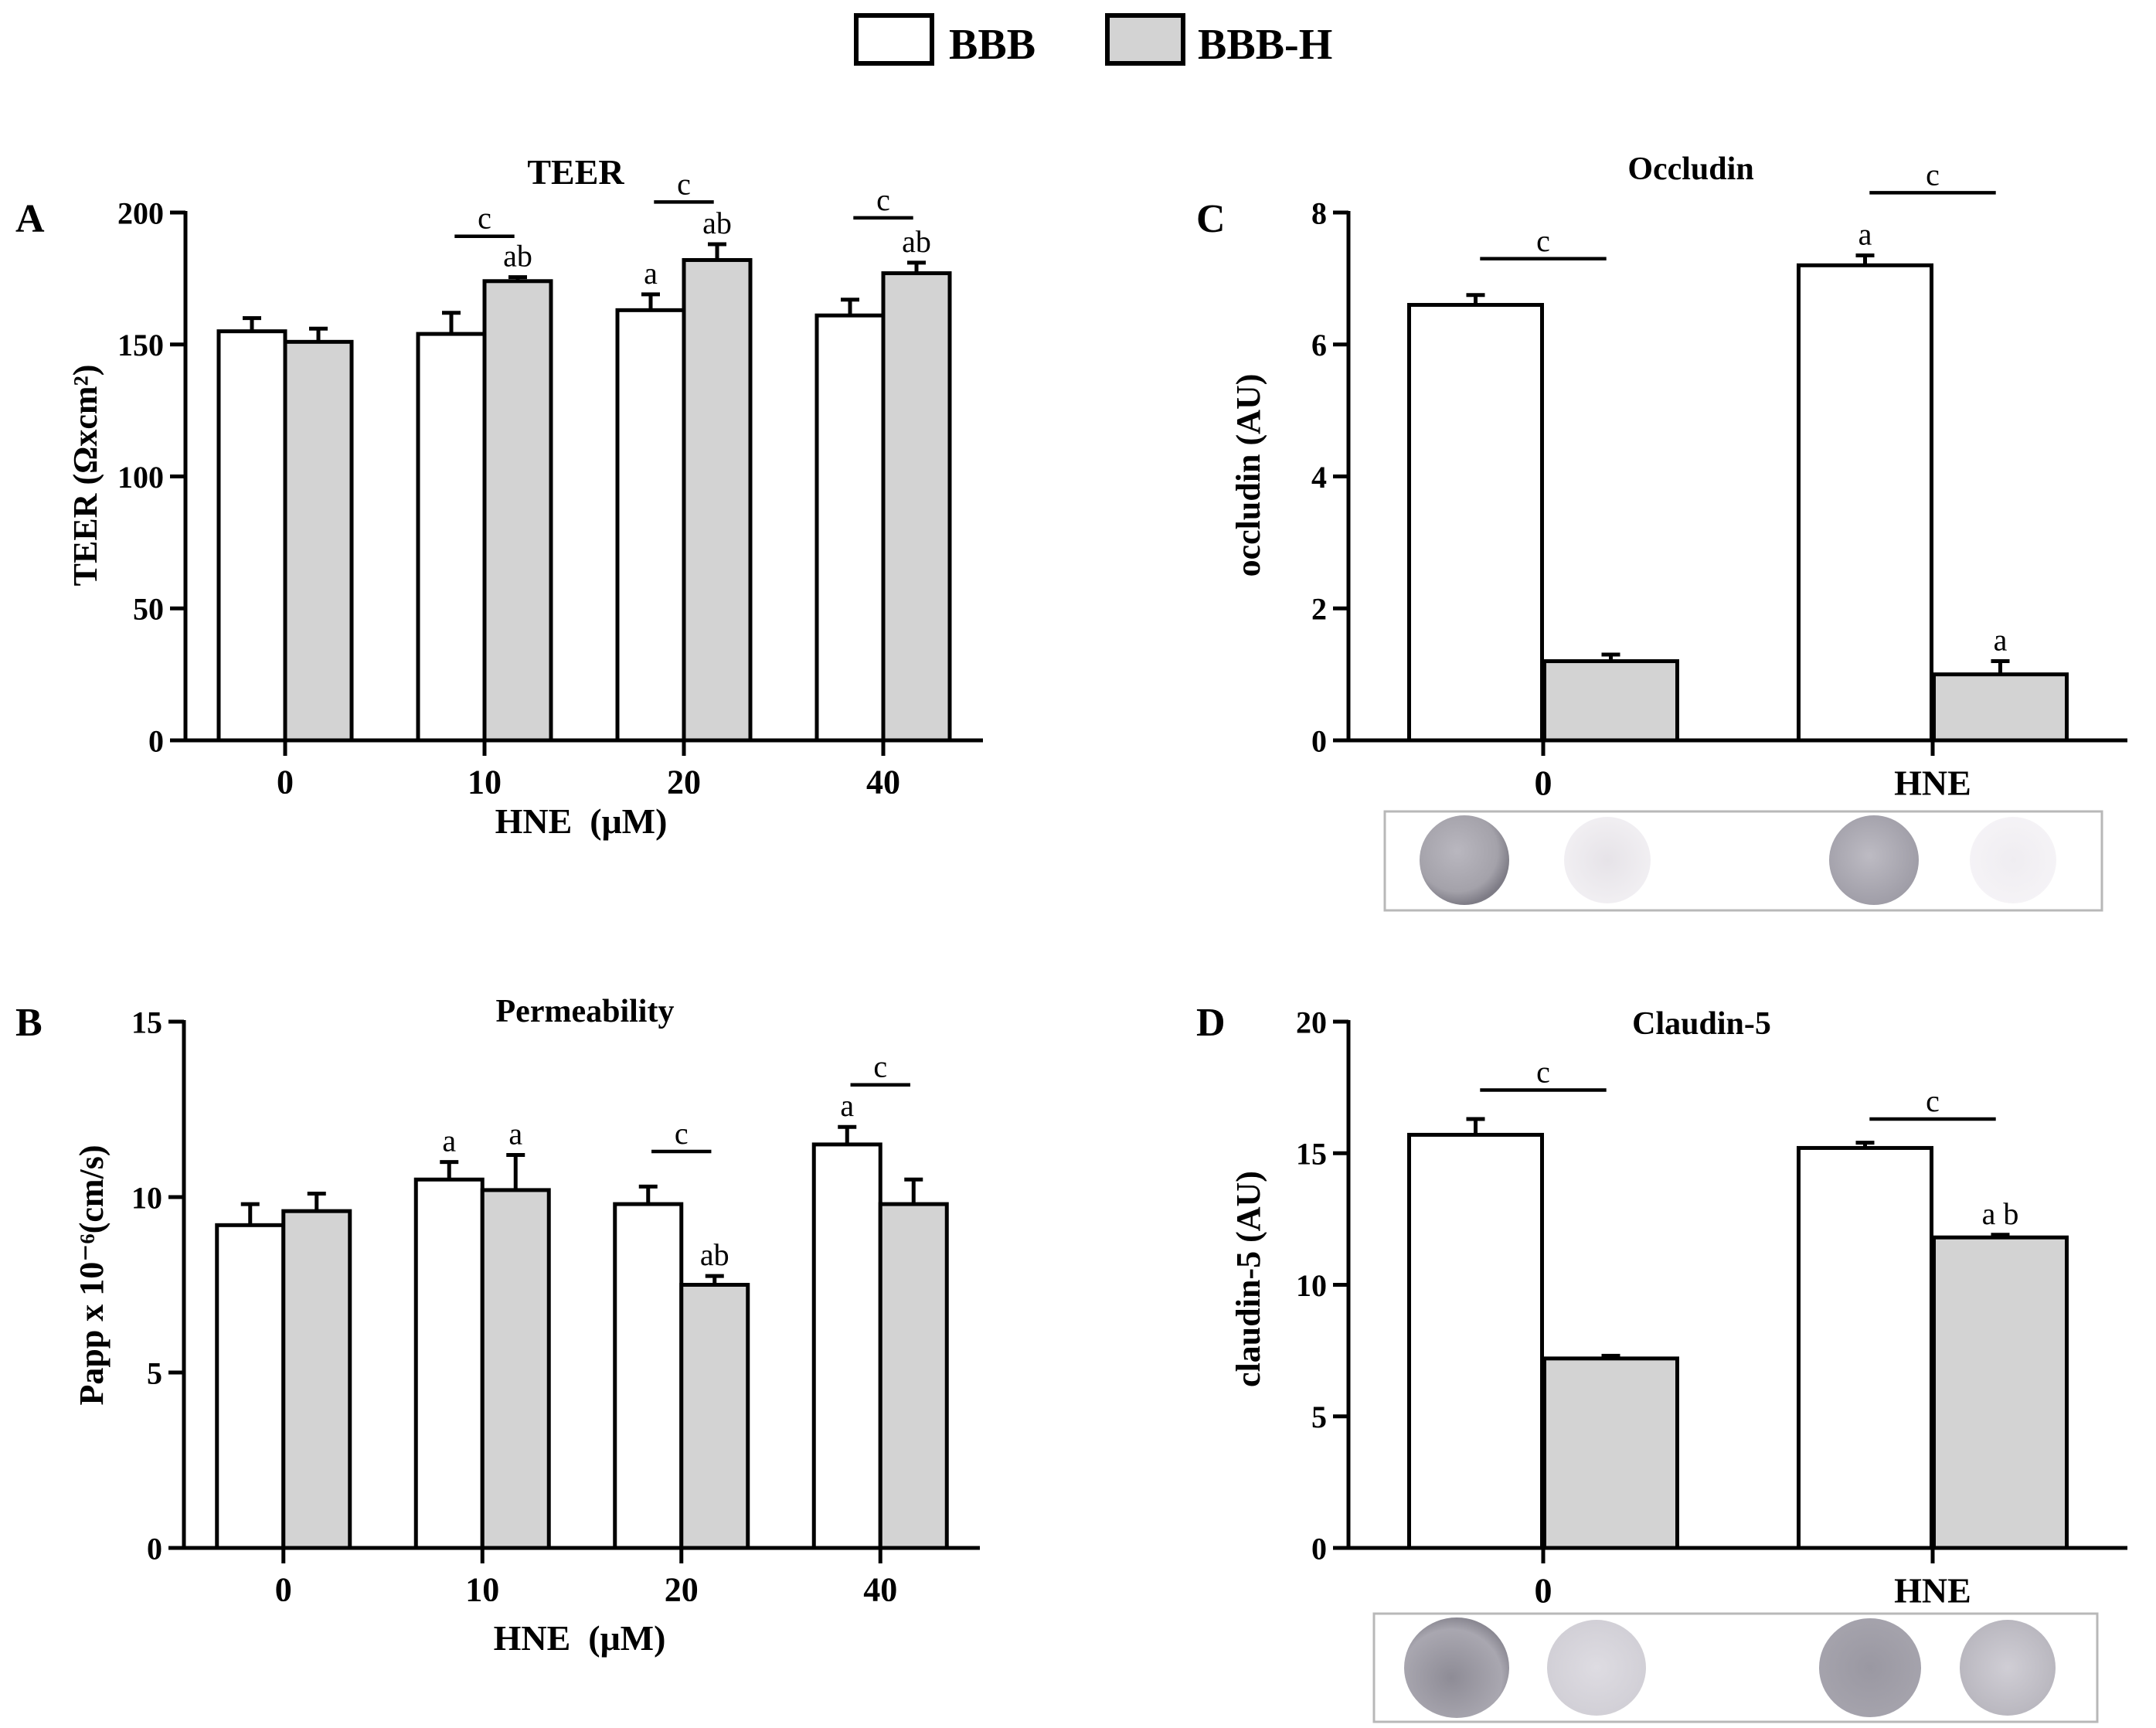  Describe the element at coordinates (1145, 39) in the screenshot. I see `legend-swatch-bbb-h` at that location.